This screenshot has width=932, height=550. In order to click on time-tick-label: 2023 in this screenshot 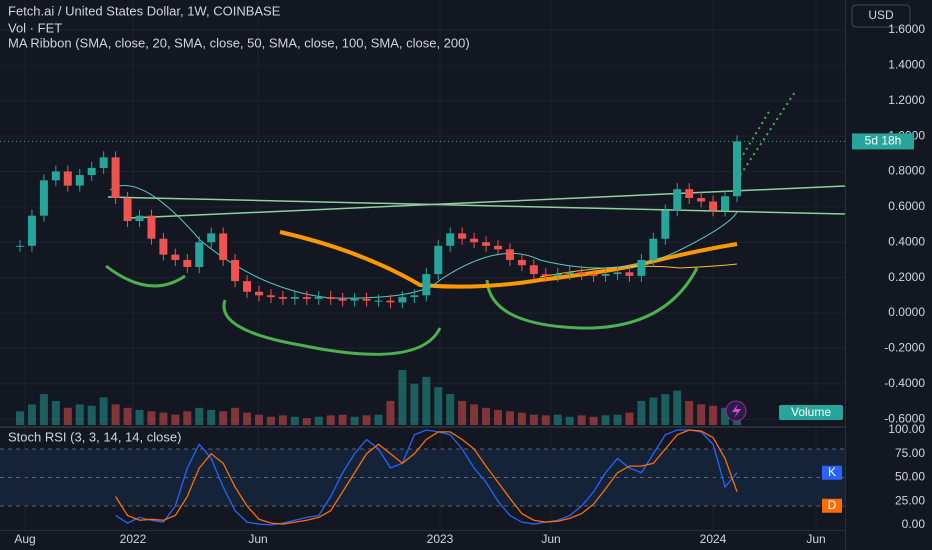, I will do `click(440, 539)`.